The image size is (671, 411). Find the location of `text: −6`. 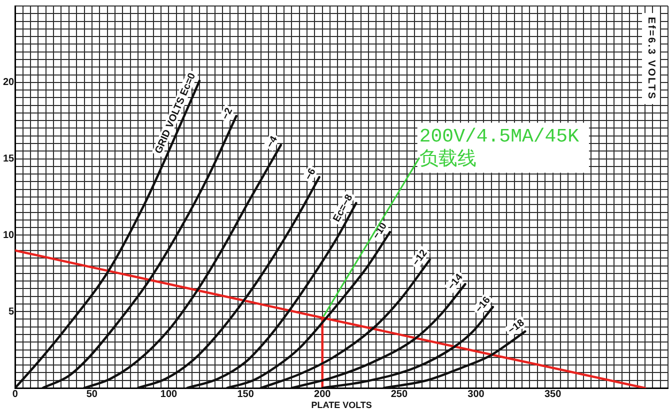

text: −6 is located at coordinates (311, 174).